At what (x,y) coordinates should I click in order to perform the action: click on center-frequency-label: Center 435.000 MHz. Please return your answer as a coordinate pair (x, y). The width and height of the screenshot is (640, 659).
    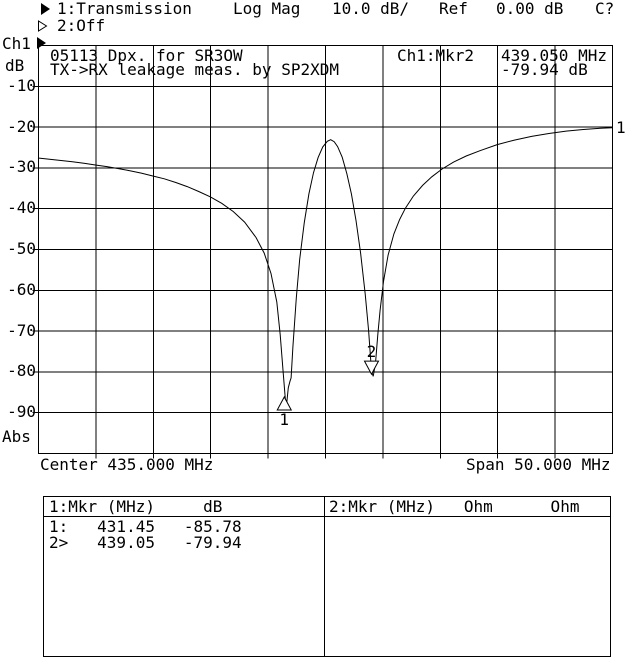
    Looking at the image, I should click on (127, 464).